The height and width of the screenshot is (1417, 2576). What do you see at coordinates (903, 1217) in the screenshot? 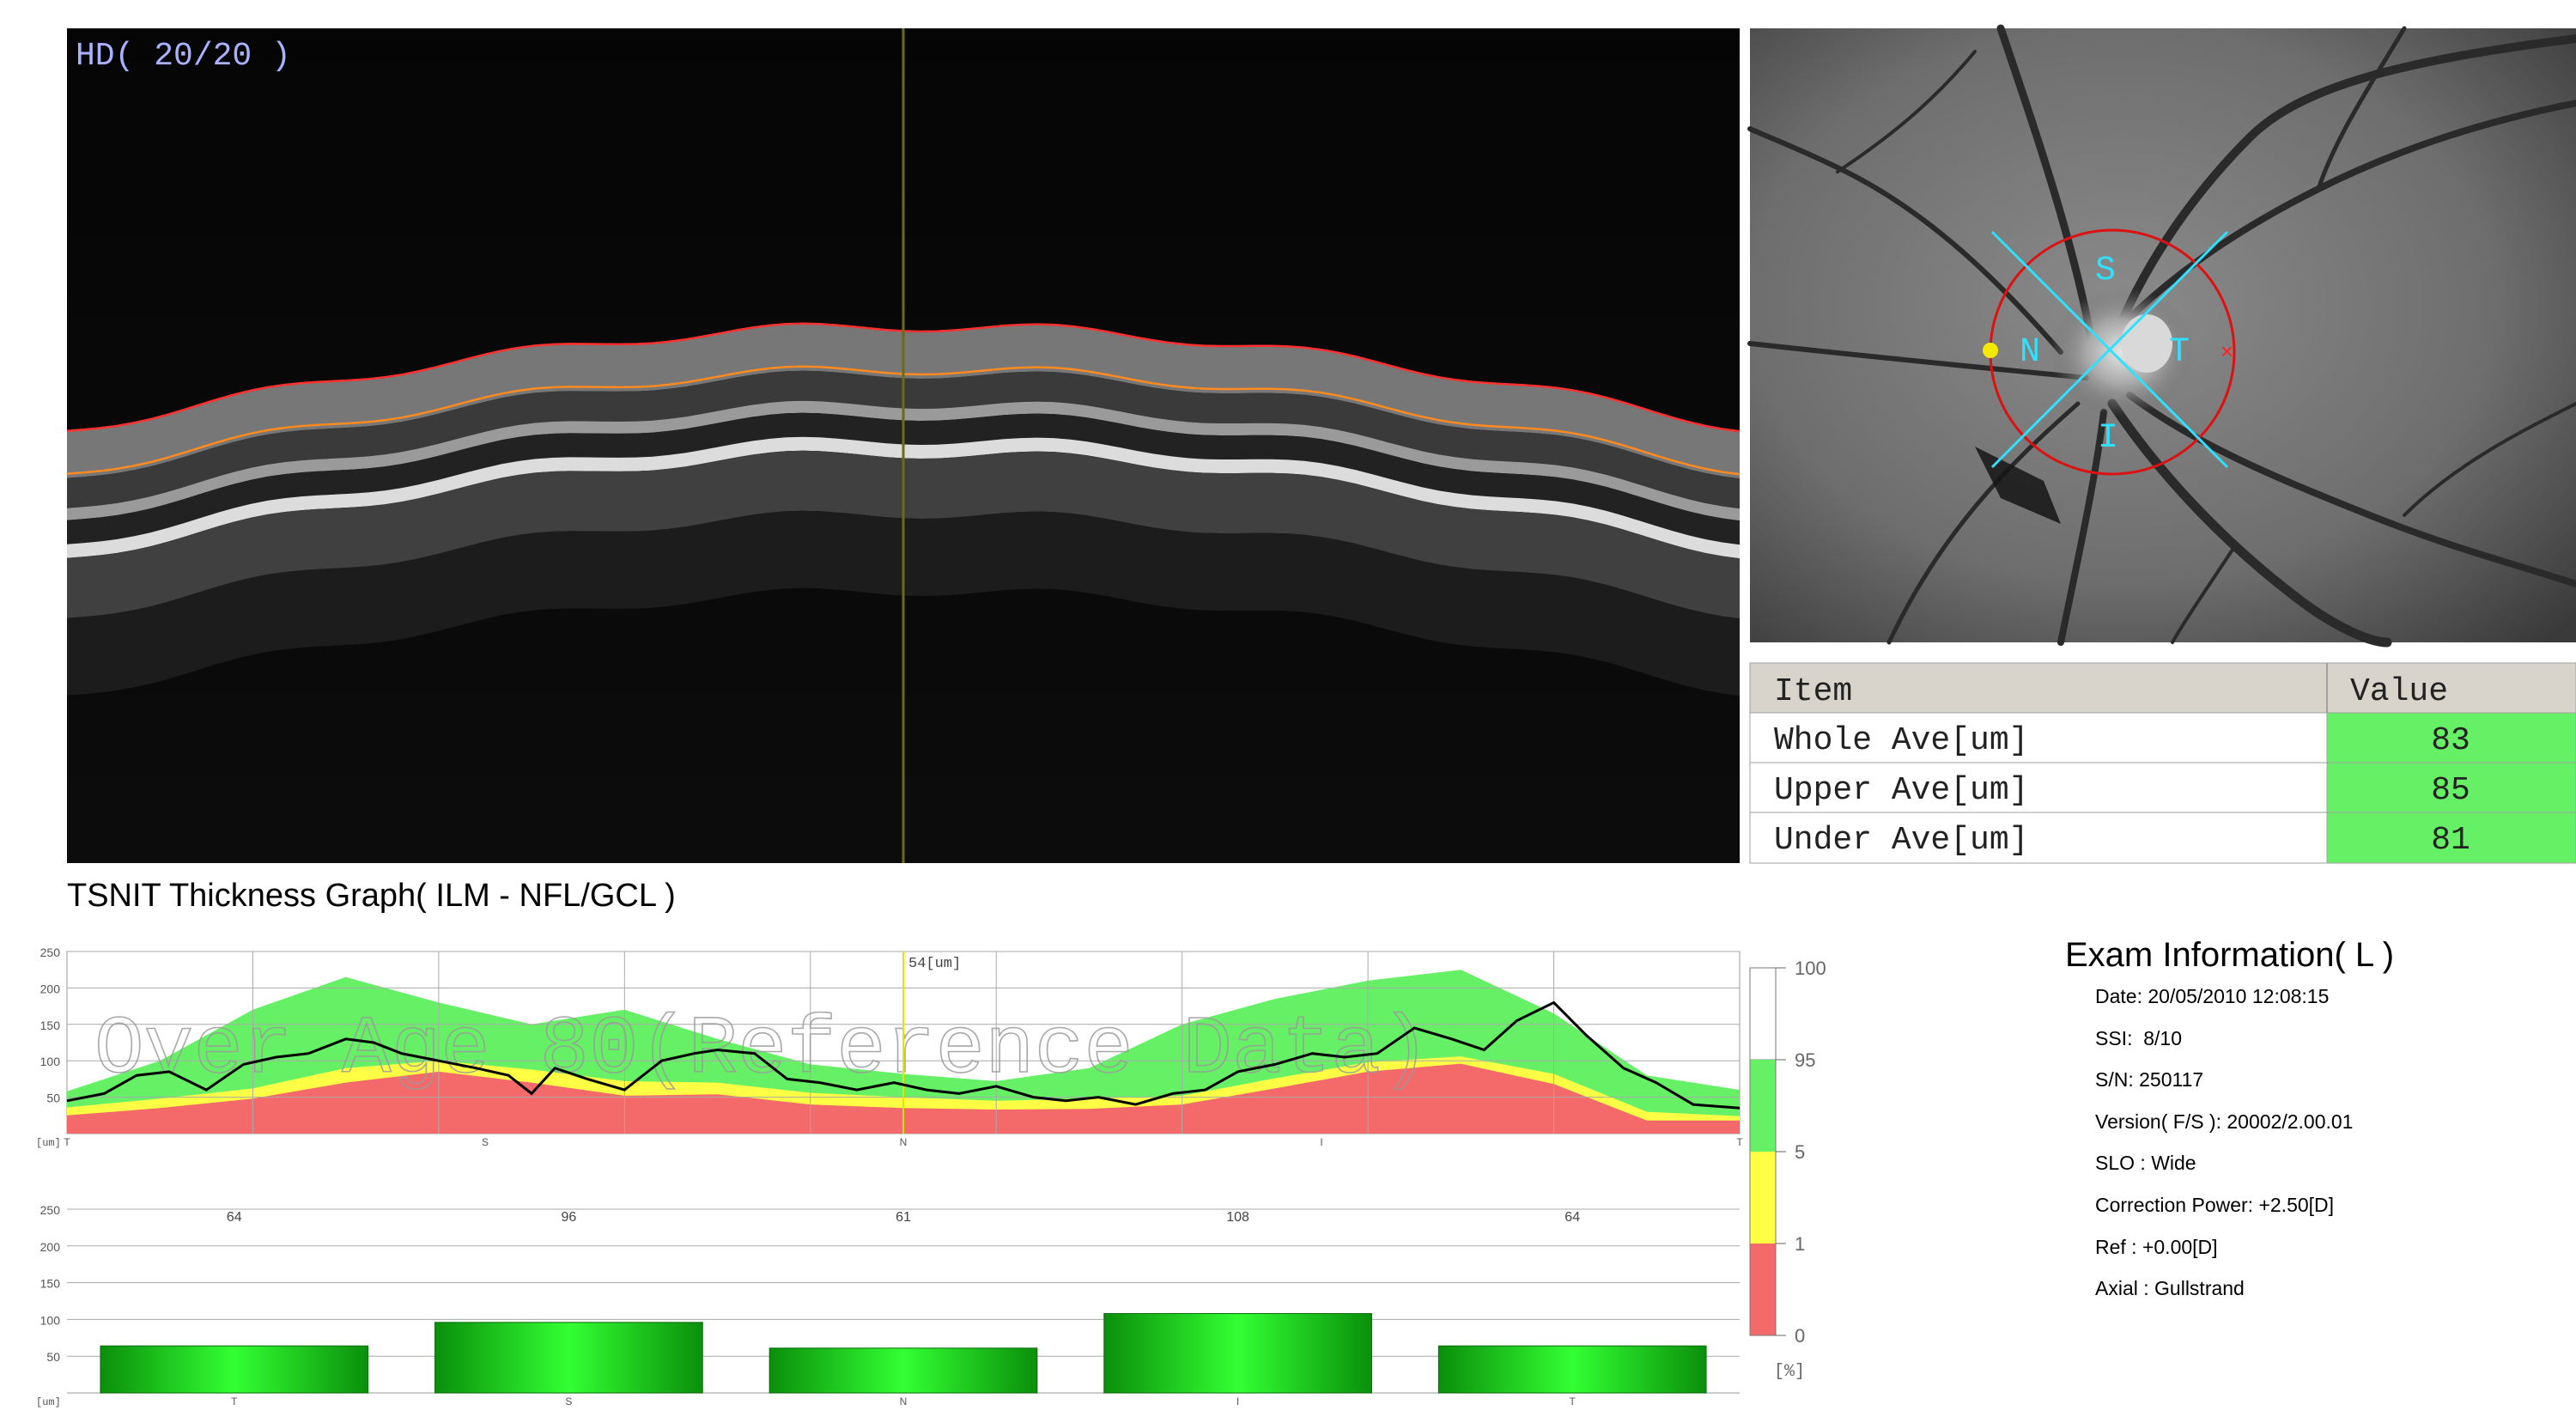
I see `sector-bar-value-label: 61` at bounding box center [903, 1217].